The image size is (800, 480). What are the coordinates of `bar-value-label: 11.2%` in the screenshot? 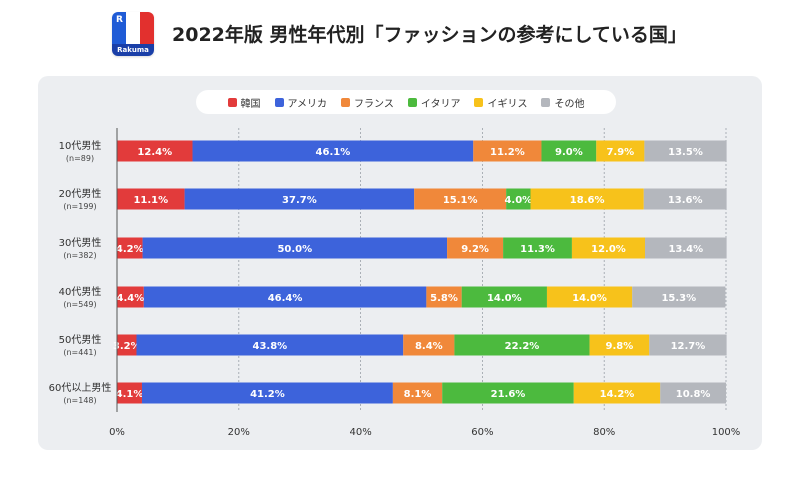 It's located at (507, 152).